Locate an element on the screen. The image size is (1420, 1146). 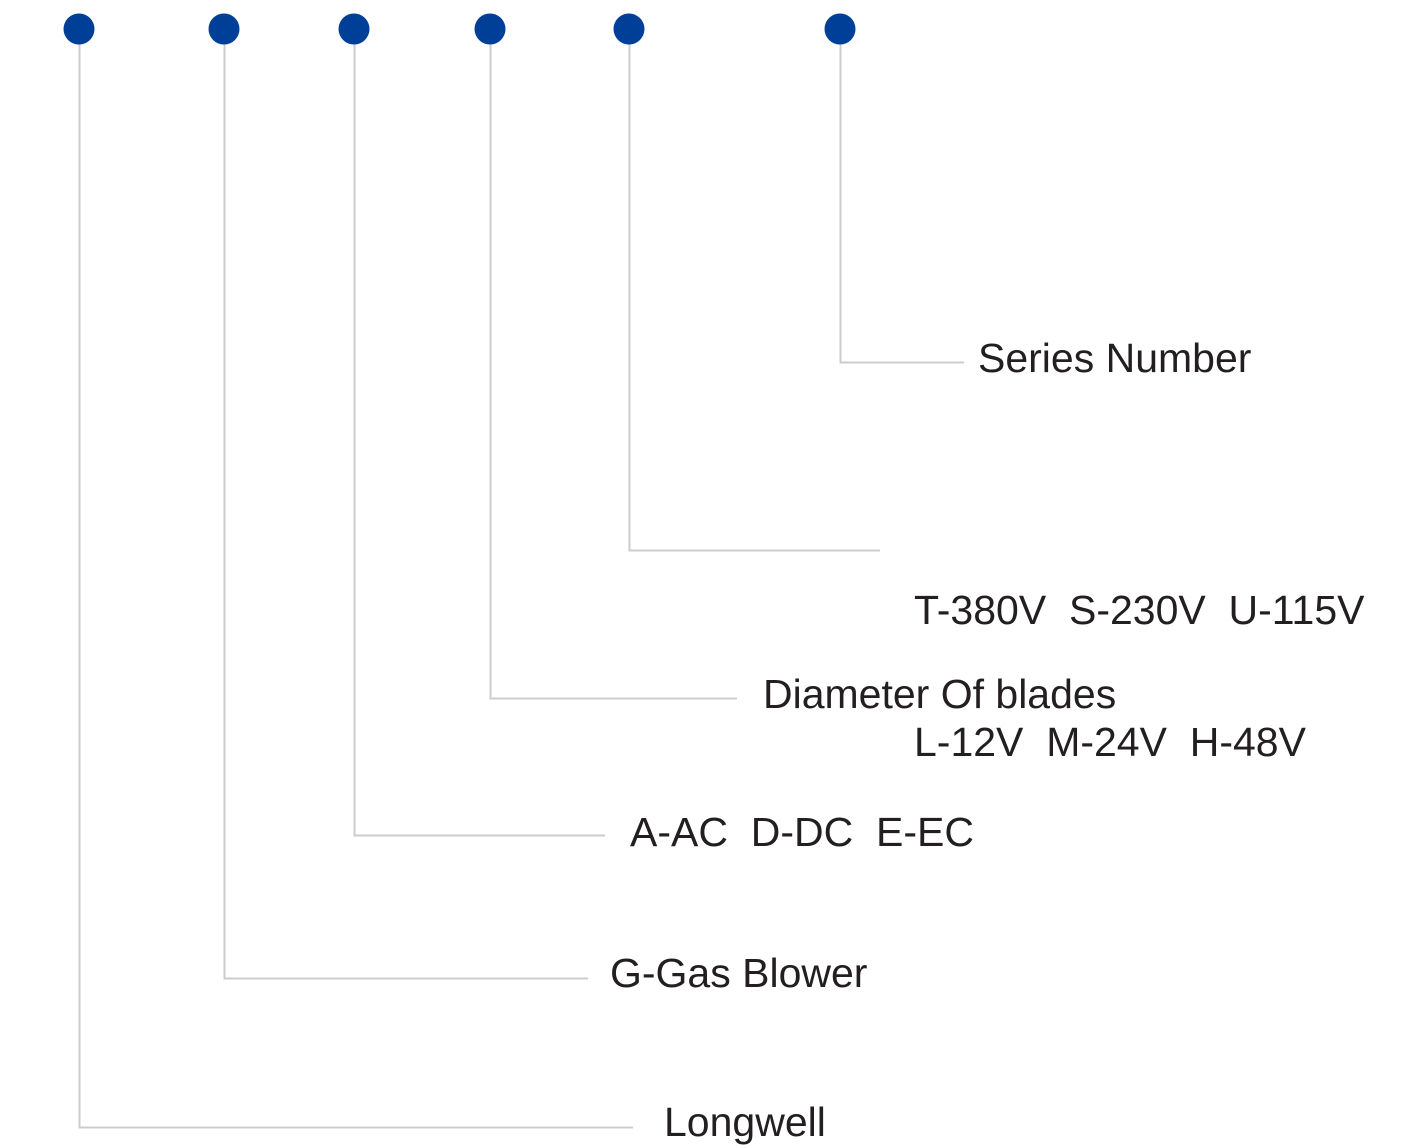
dot-series-number is located at coordinates (840, 29).